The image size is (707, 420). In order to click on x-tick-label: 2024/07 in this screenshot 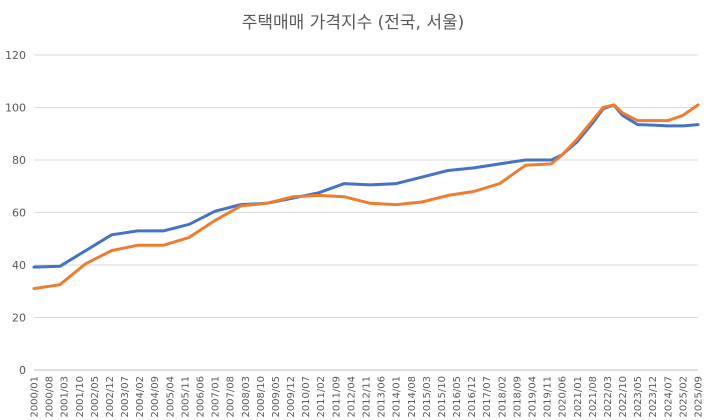, I will do `click(668, 397)`.